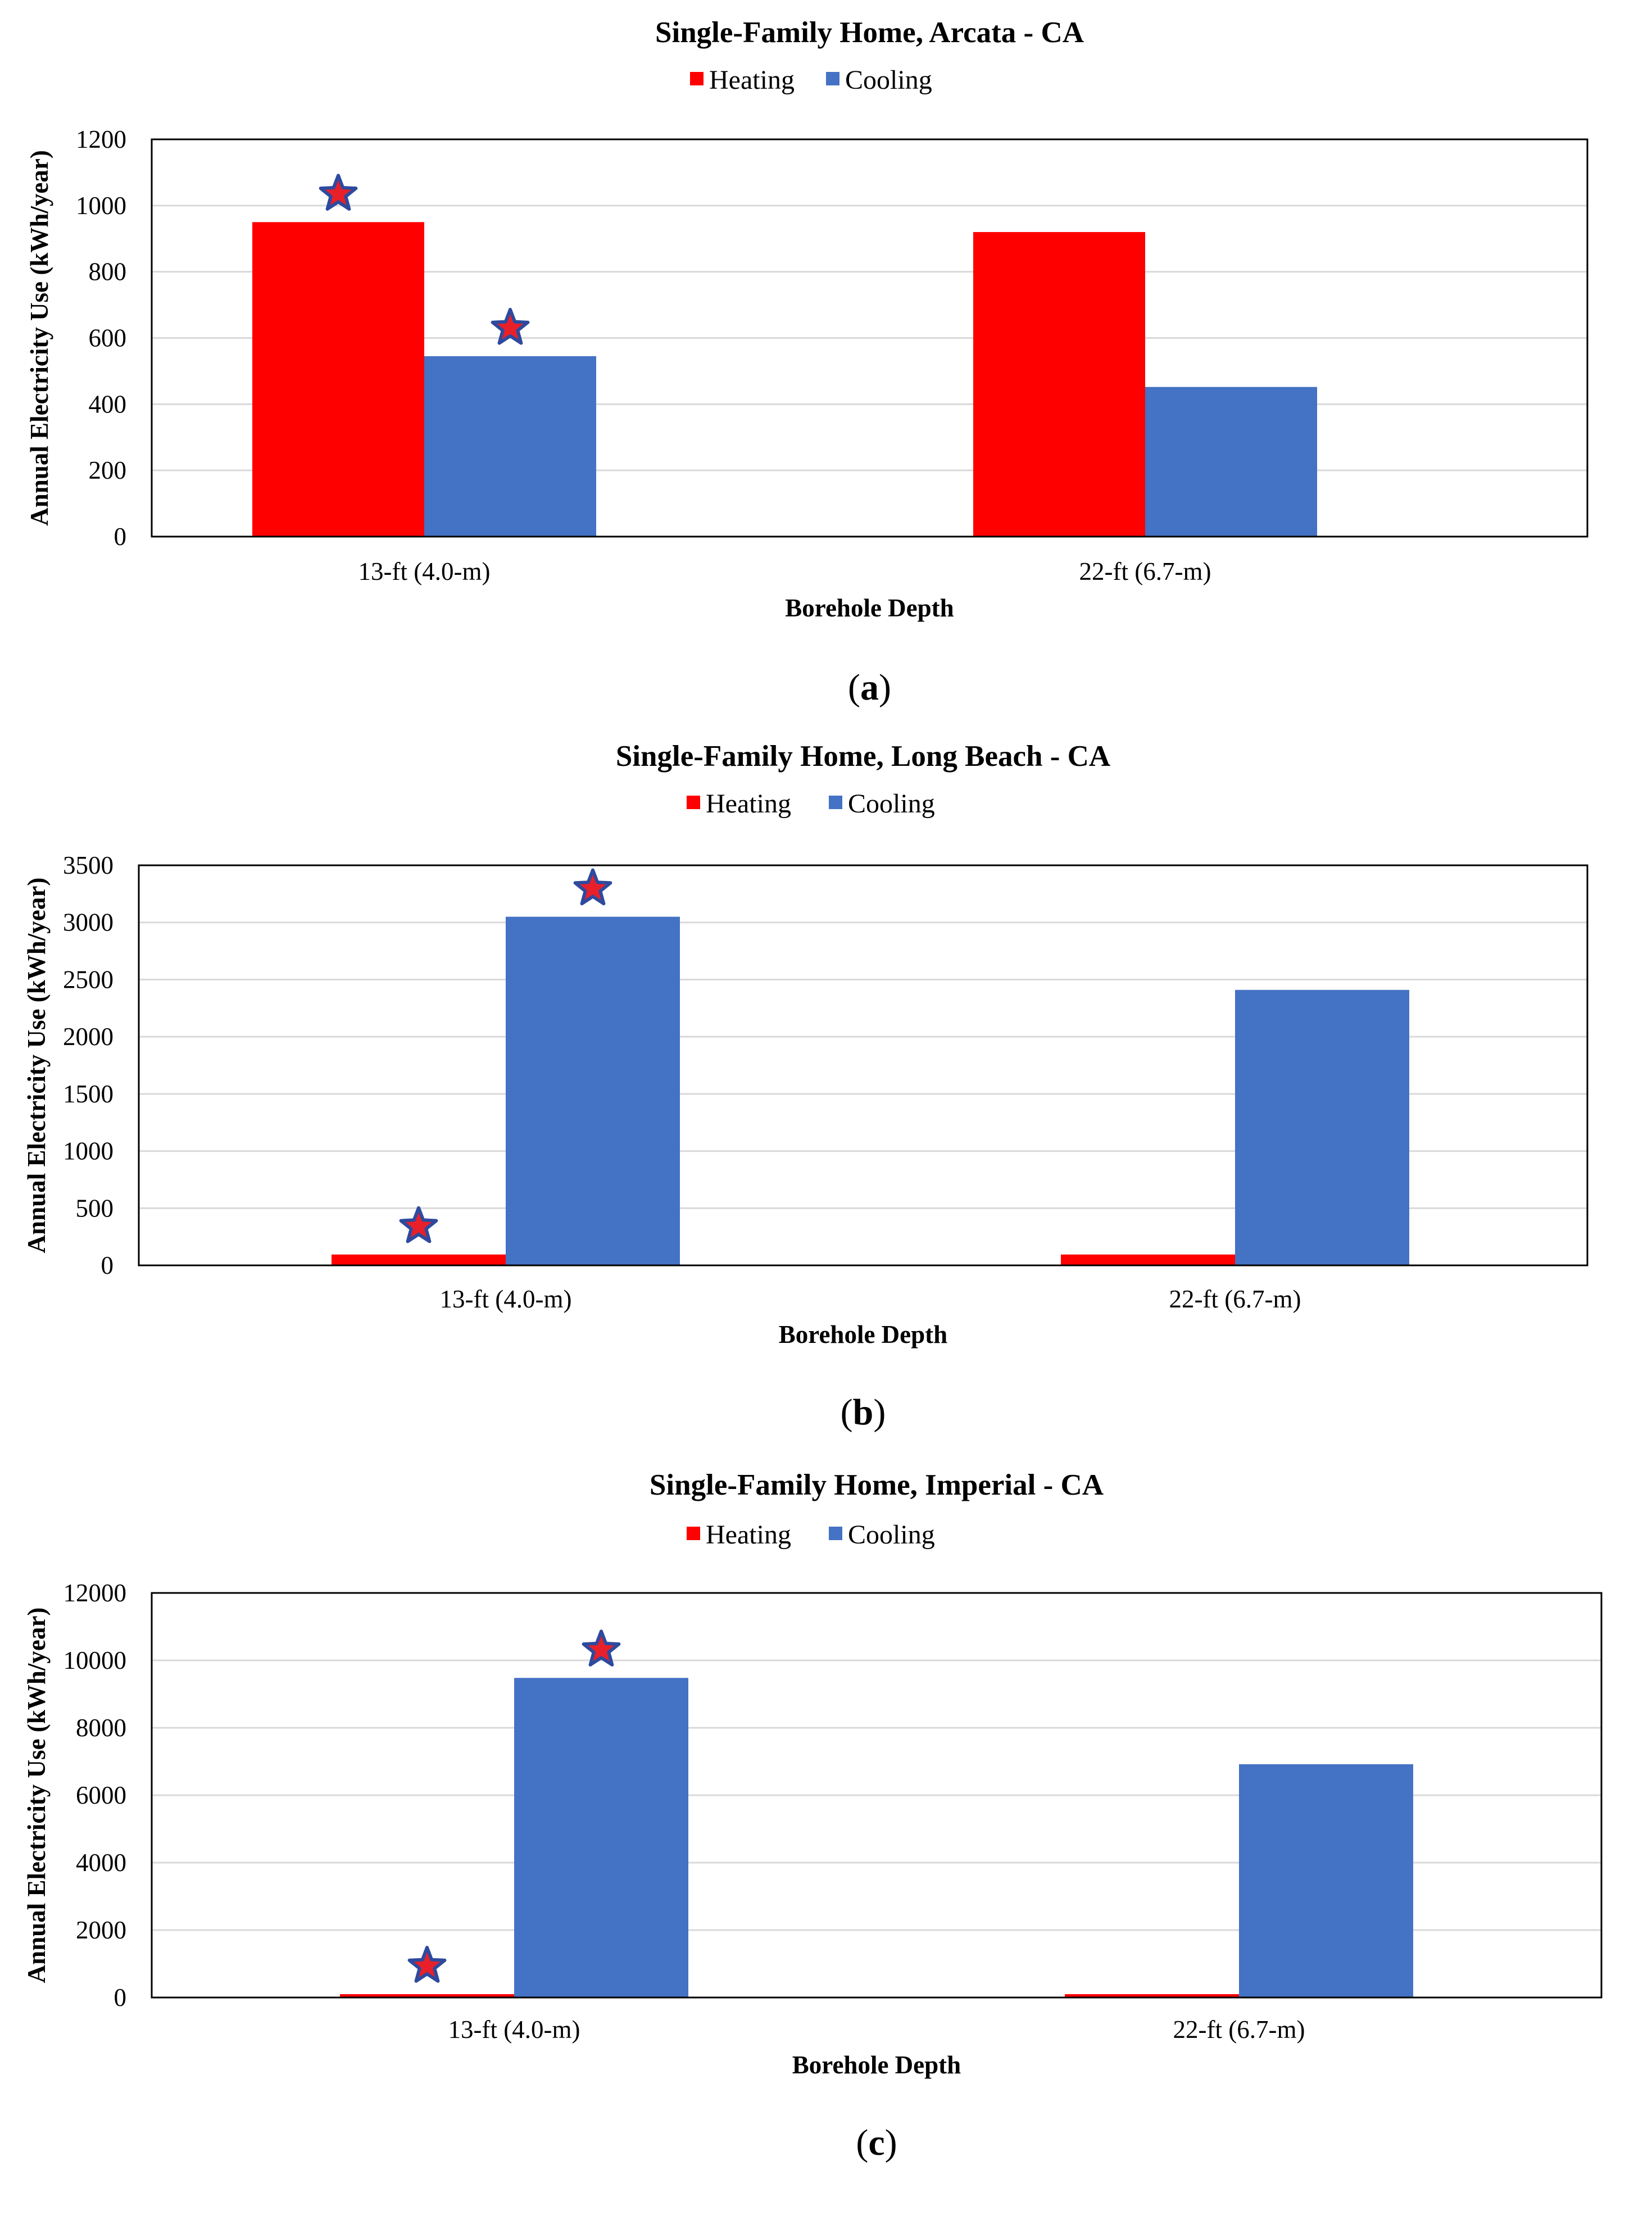 The height and width of the screenshot is (2229, 1652). I want to click on y-tick-label: 3000, so click(88, 923).